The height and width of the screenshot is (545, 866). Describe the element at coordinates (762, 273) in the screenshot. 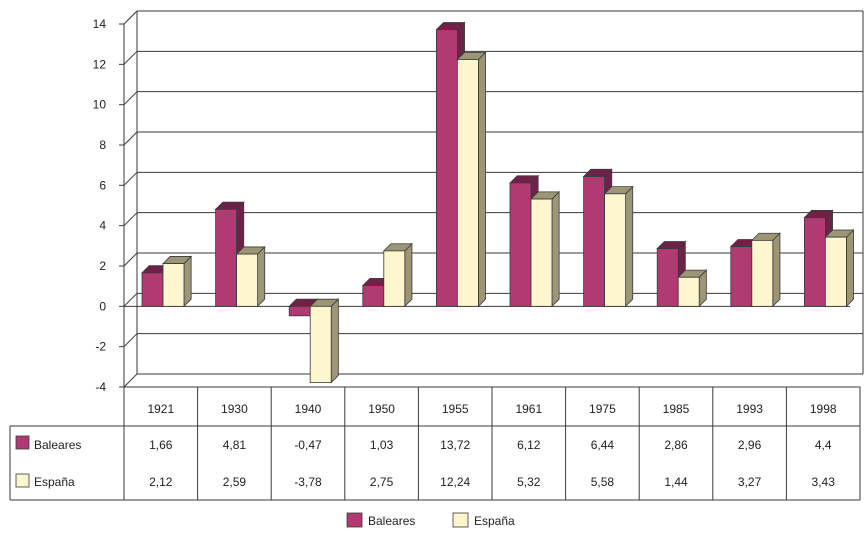

I see `bar-españa-1993` at that location.